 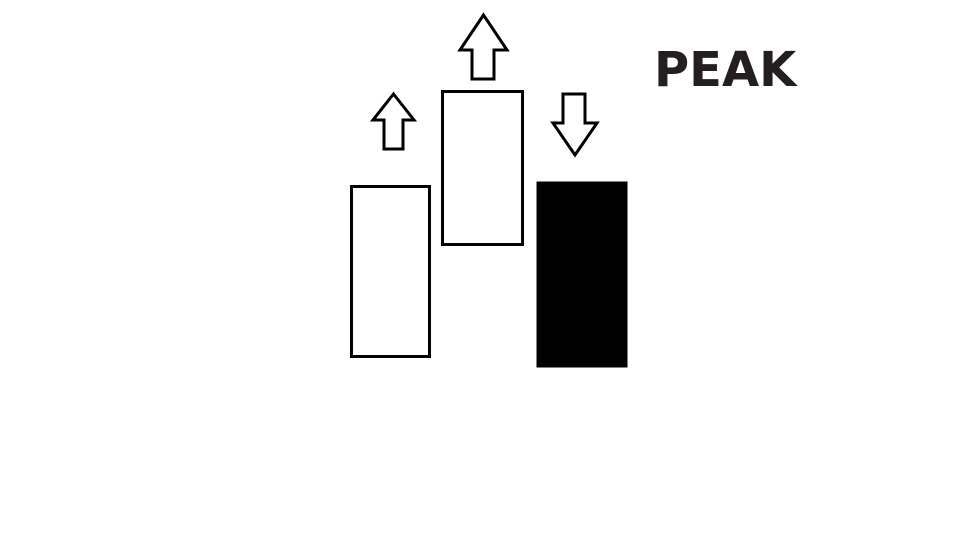 I want to click on candle-2-body, so click(x=482, y=168).